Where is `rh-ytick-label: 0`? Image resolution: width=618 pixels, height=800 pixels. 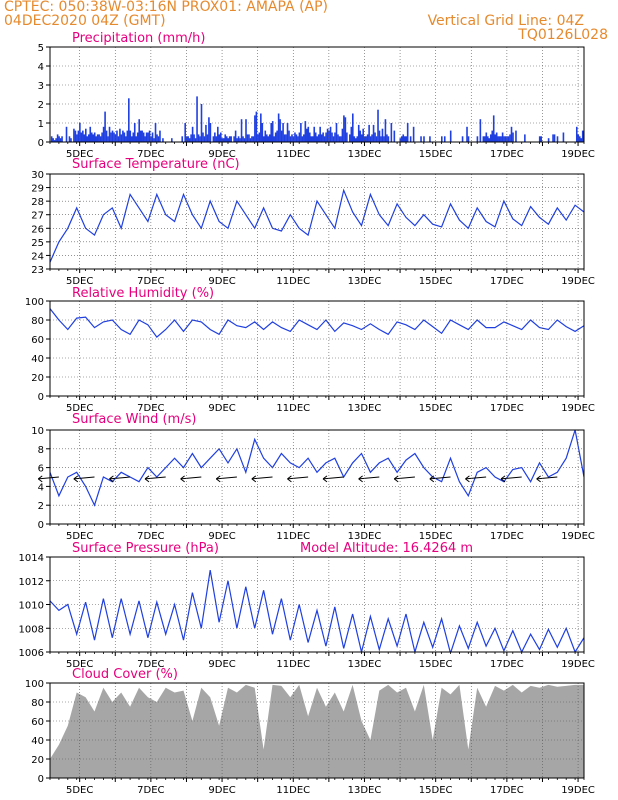
rh-ytick-label: 0 is located at coordinates (41, 397).